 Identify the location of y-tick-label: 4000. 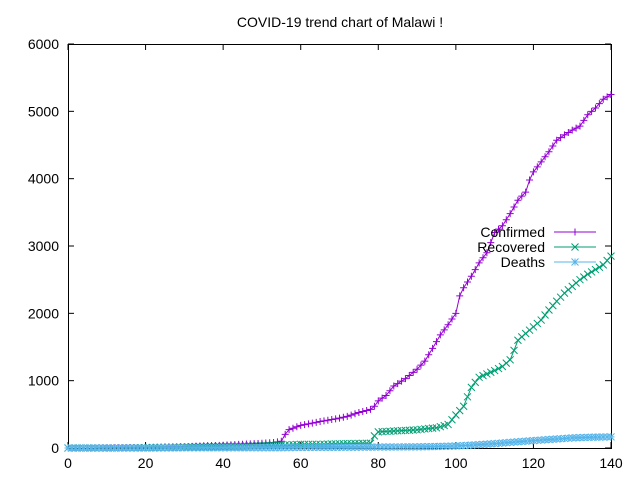
(43, 179).